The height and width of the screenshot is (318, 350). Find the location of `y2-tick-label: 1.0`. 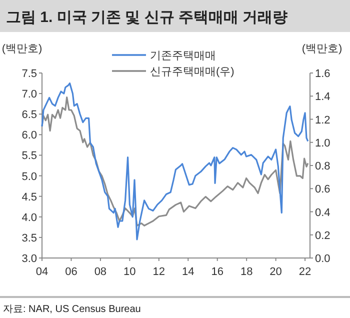

y2-tick-label: 1.0 is located at coordinates (322, 143).